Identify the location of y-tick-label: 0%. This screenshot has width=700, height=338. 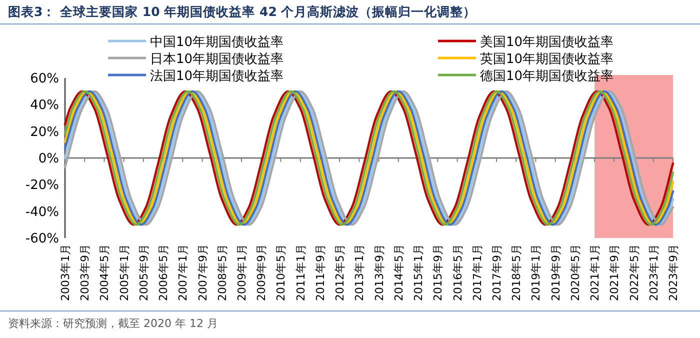
(48, 159).